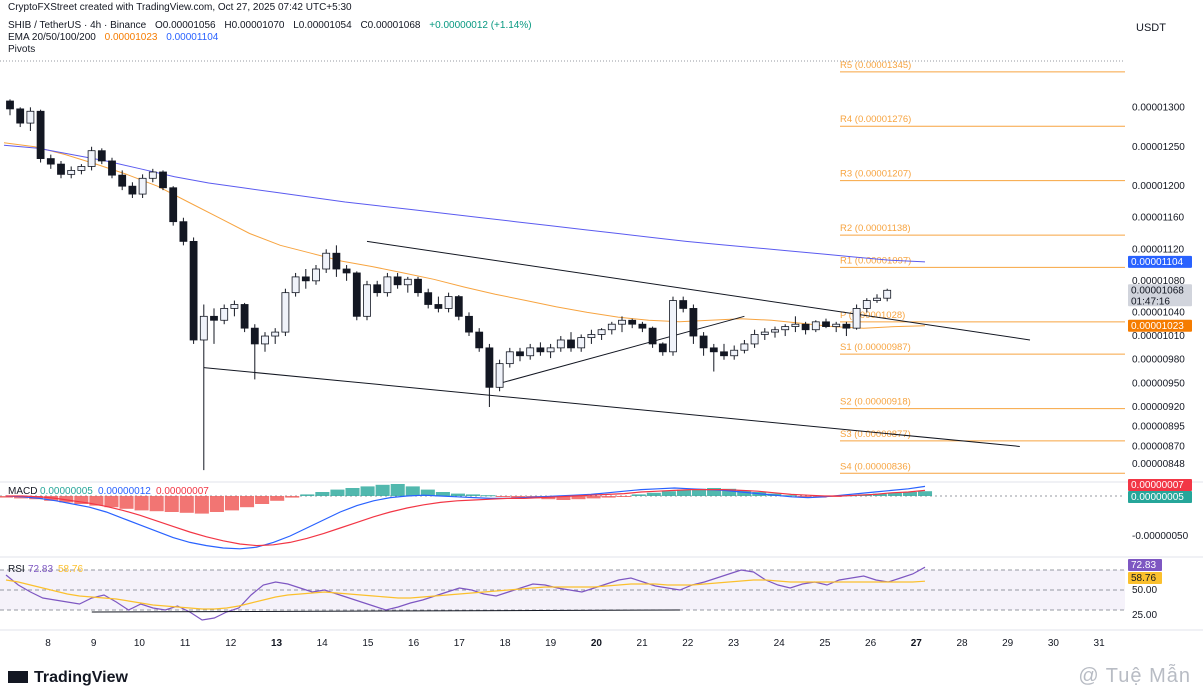 Image resolution: width=1203 pixels, height=699 pixels. I want to click on ema-label: EMA 20/50/100/200, so click(52, 37).